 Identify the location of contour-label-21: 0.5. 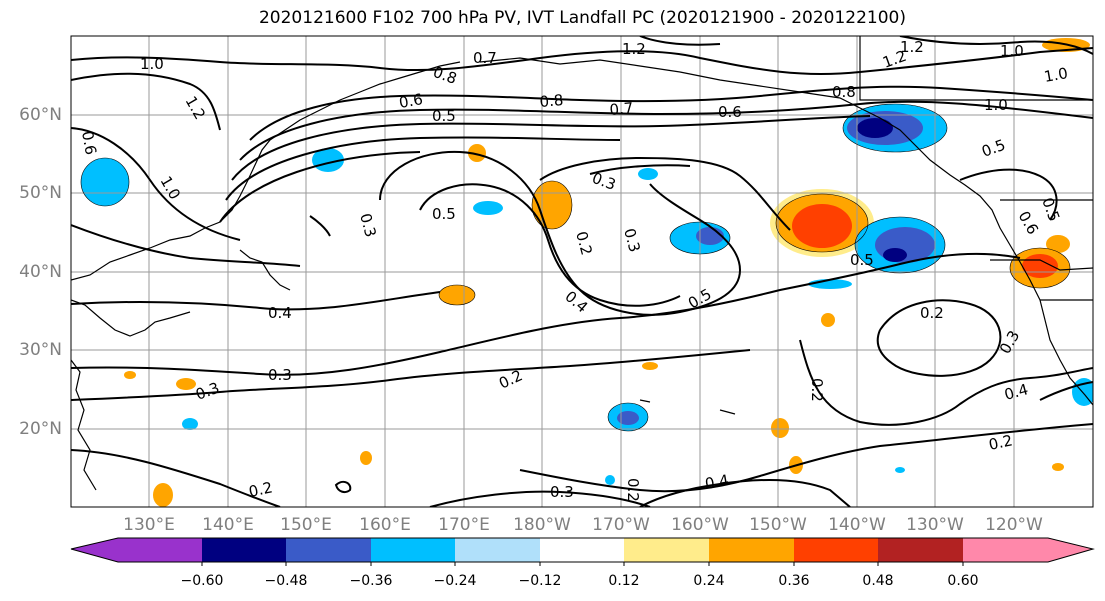
(862, 260).